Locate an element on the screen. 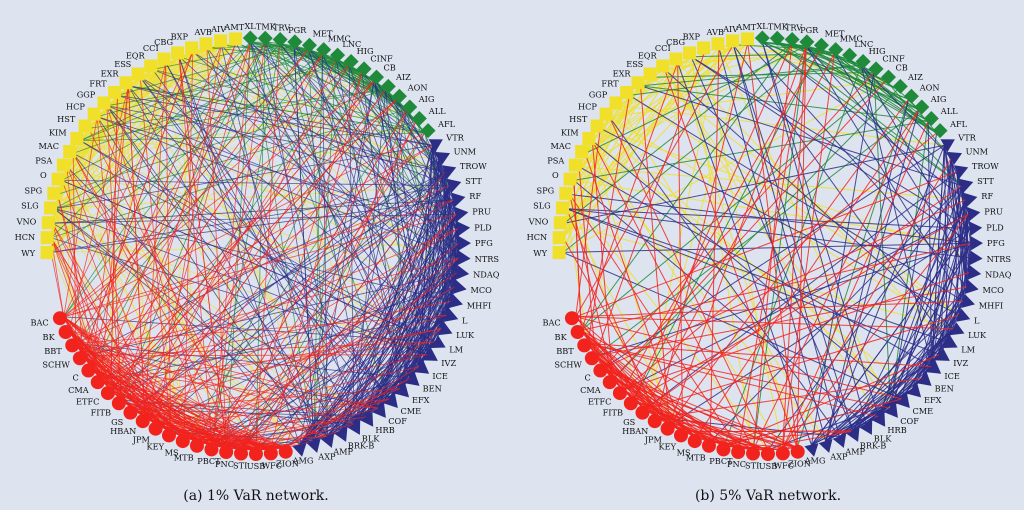 This screenshot has height=510, width=1024. node-label-efx: EFX is located at coordinates (421, 400).